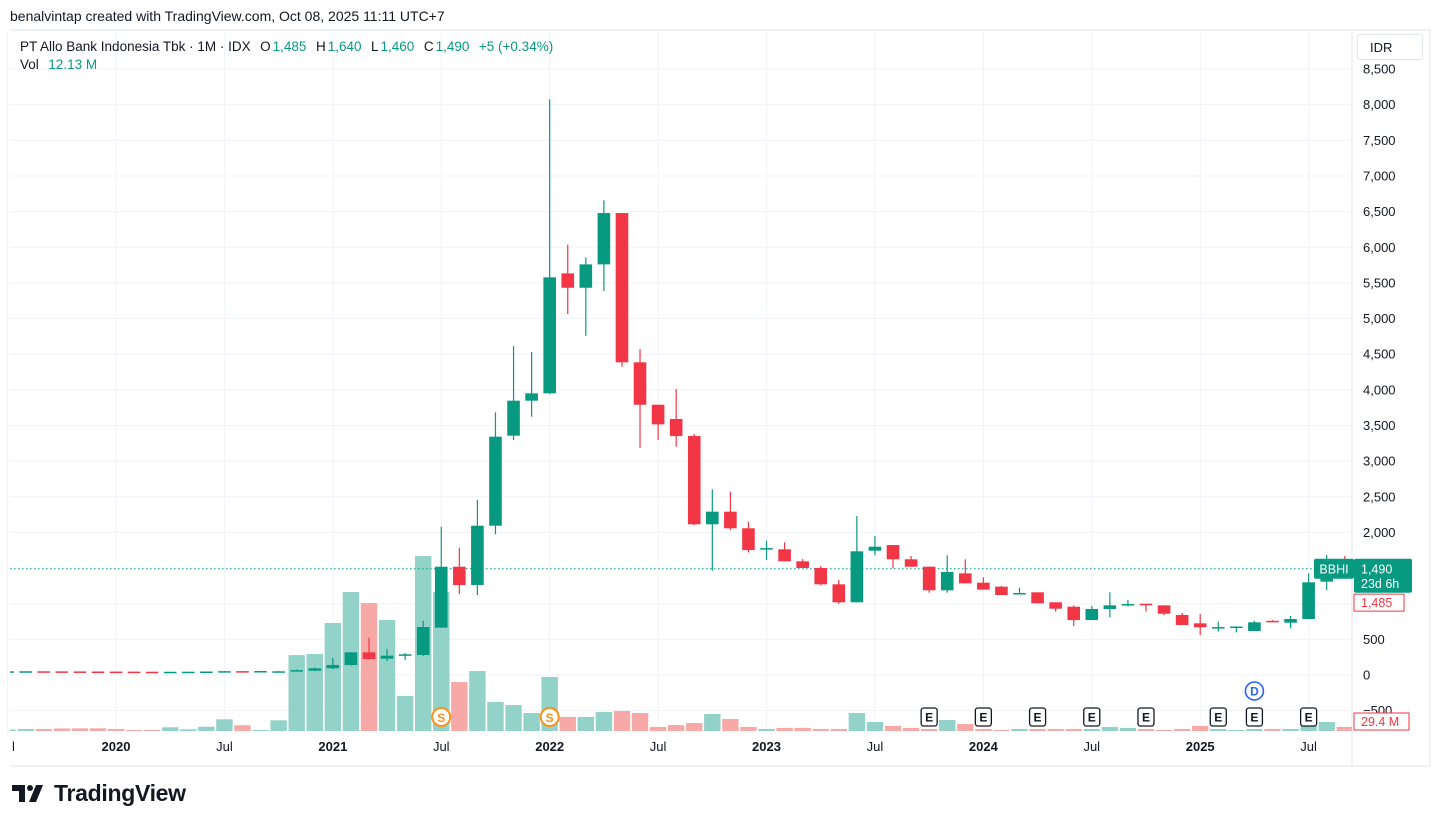  What do you see at coordinates (1254, 691) in the screenshot?
I see `event-marker-d: D` at bounding box center [1254, 691].